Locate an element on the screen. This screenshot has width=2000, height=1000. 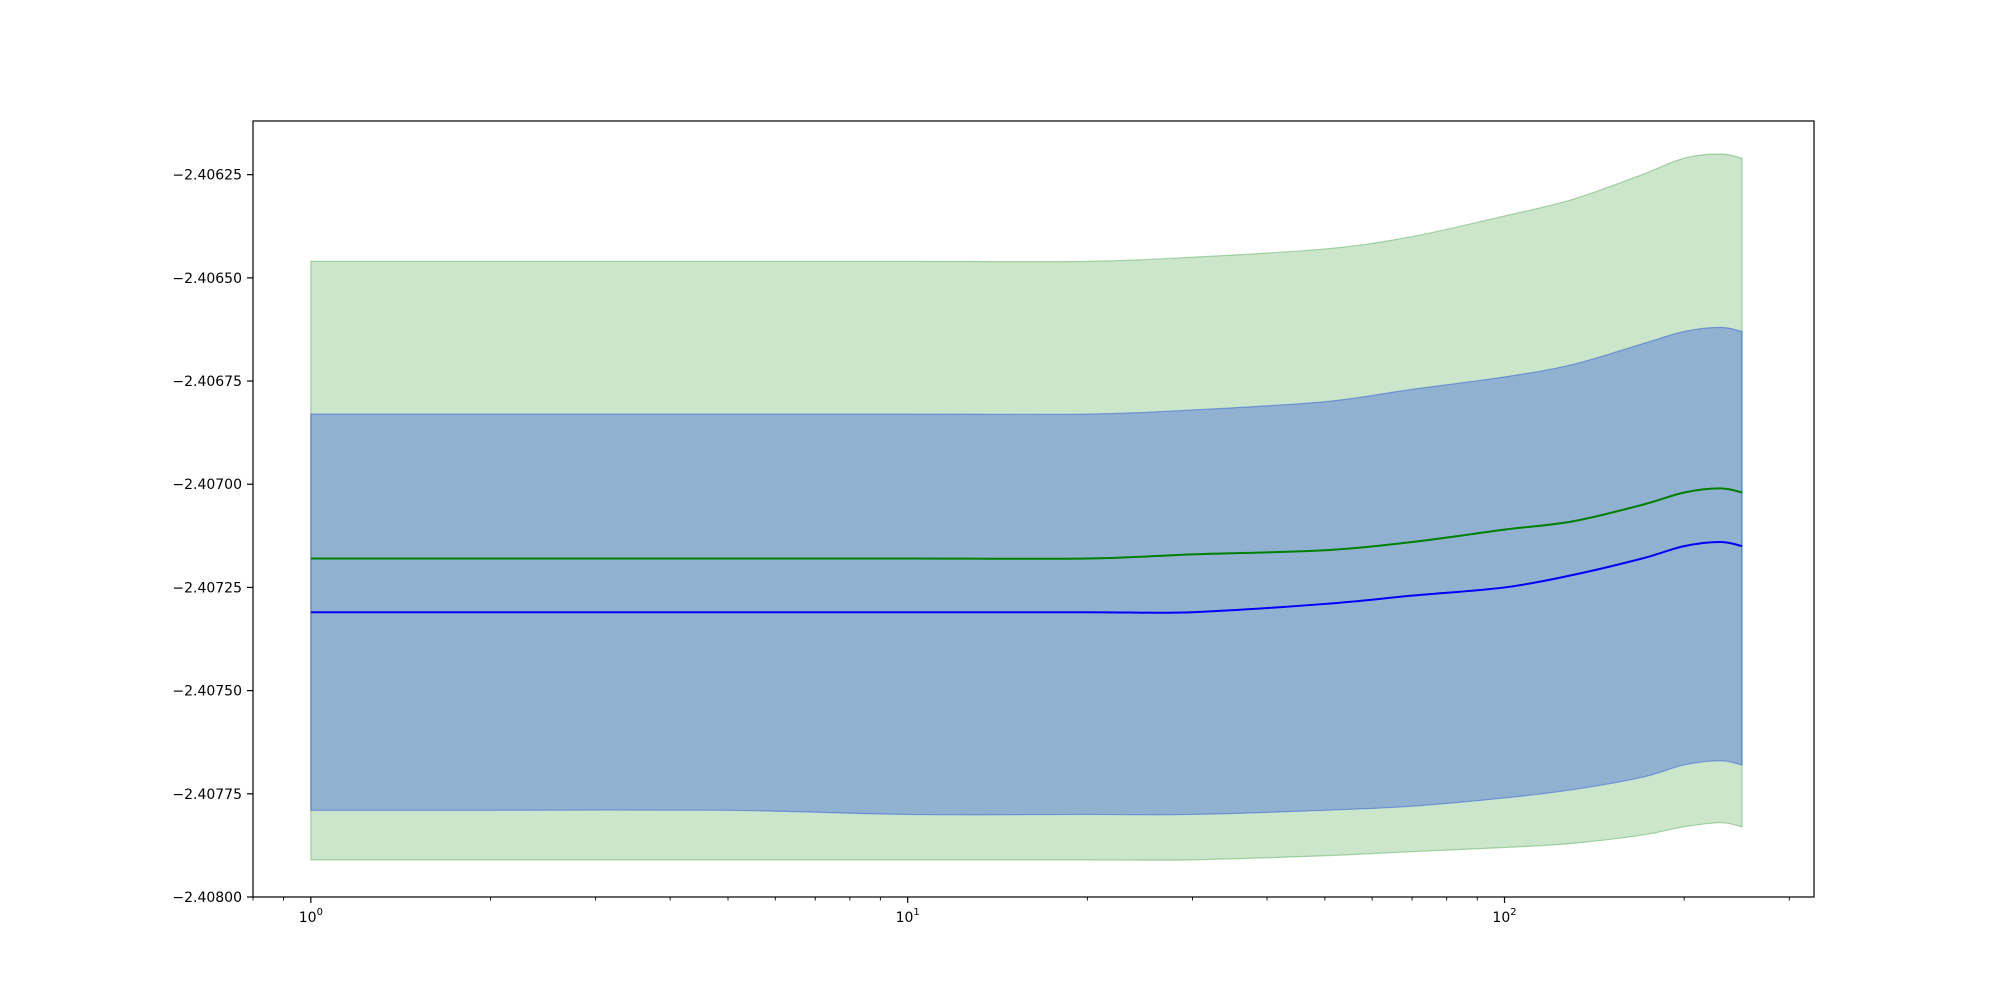
x-tick-label: 10⁰ is located at coordinates (311, 916).